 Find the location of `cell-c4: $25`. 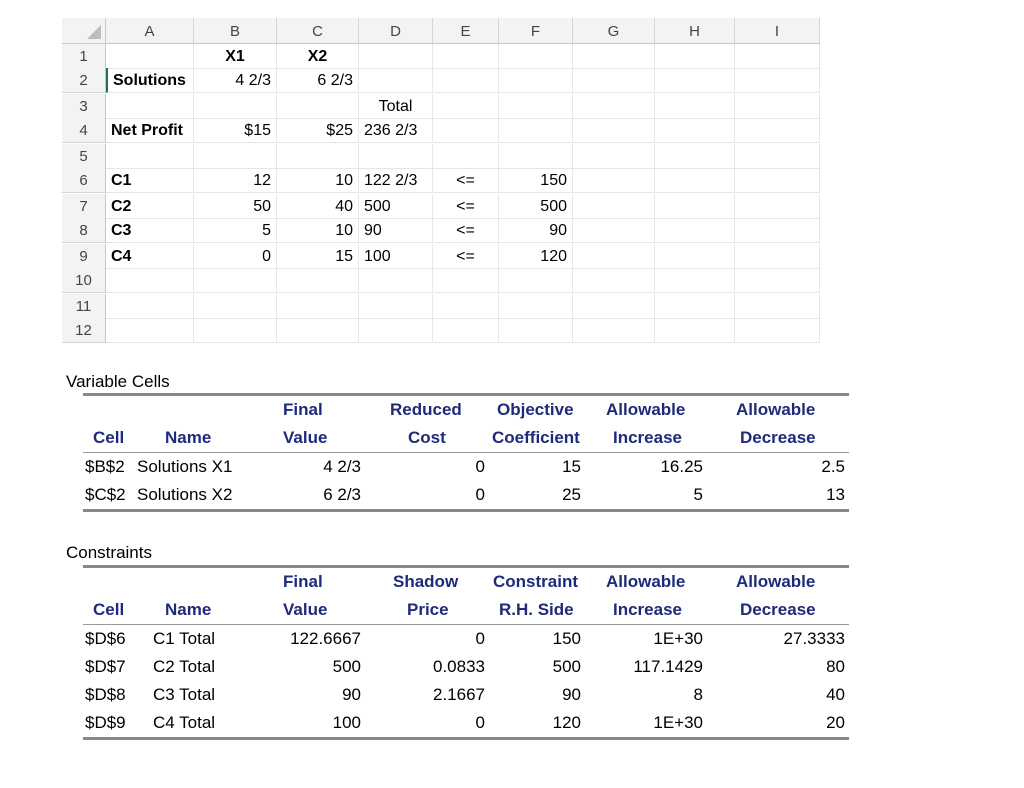

cell-c4: $25 is located at coordinates (318, 130).